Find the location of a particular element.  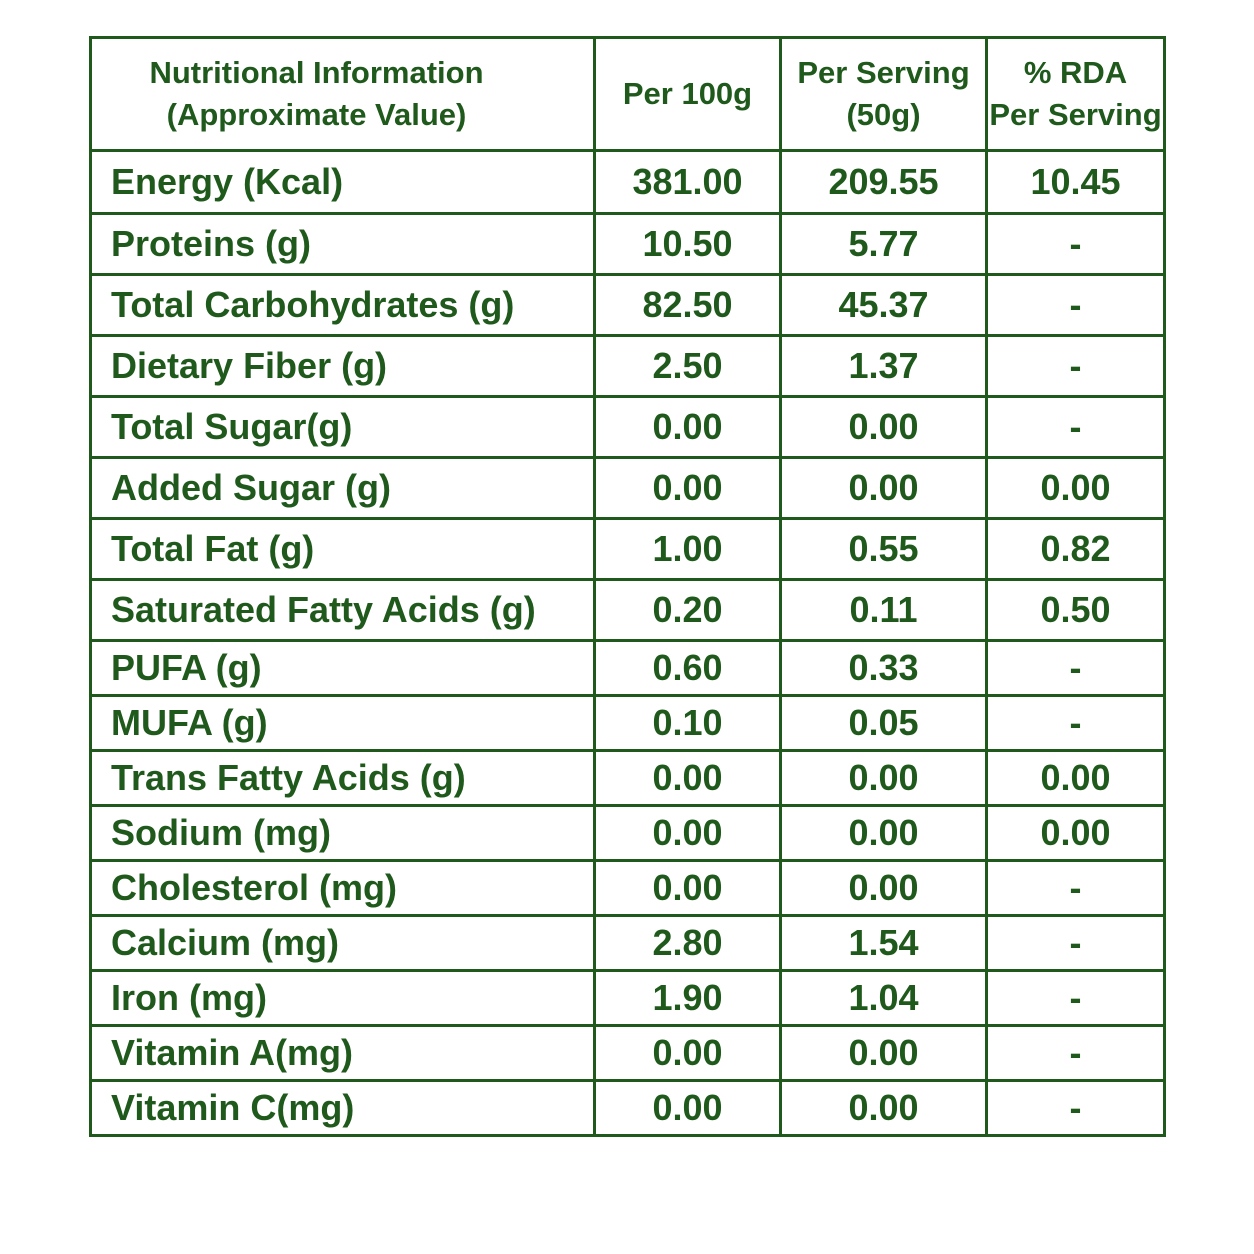

table-row: Sodium (mg) 0.00 0.00 0.00 is located at coordinates (627, 833).